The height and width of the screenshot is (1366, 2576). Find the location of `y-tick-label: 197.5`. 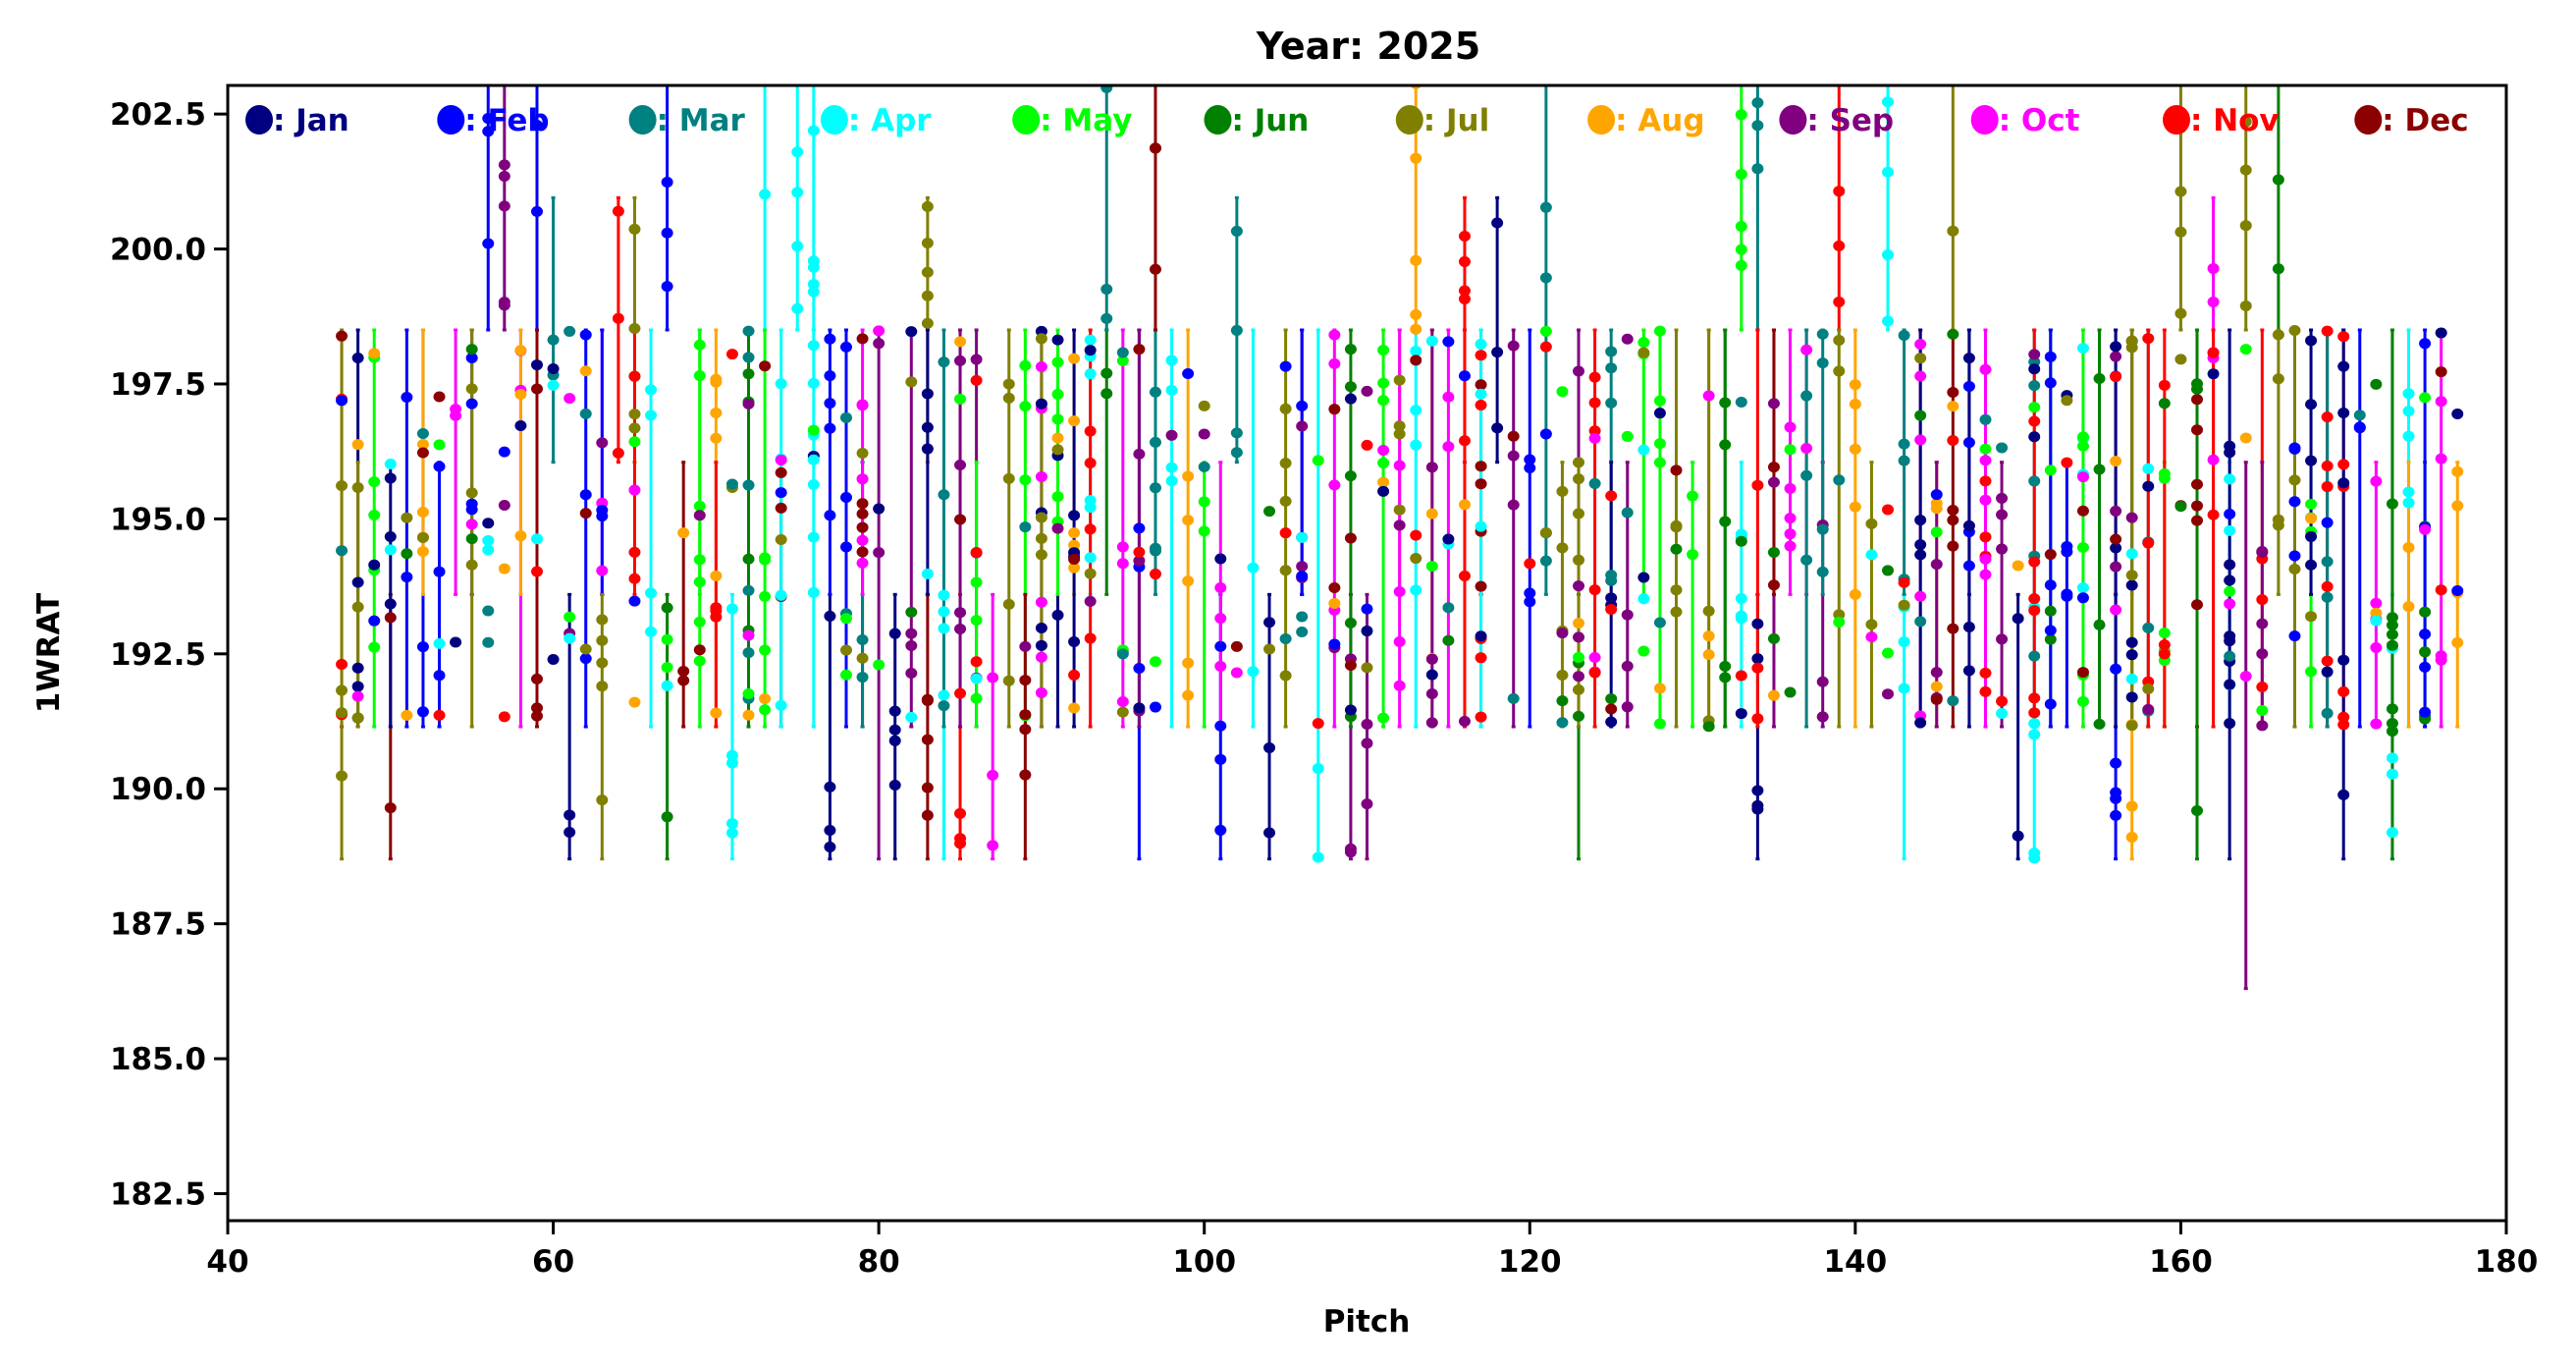

y-tick-label: 197.5 is located at coordinates (158, 385).